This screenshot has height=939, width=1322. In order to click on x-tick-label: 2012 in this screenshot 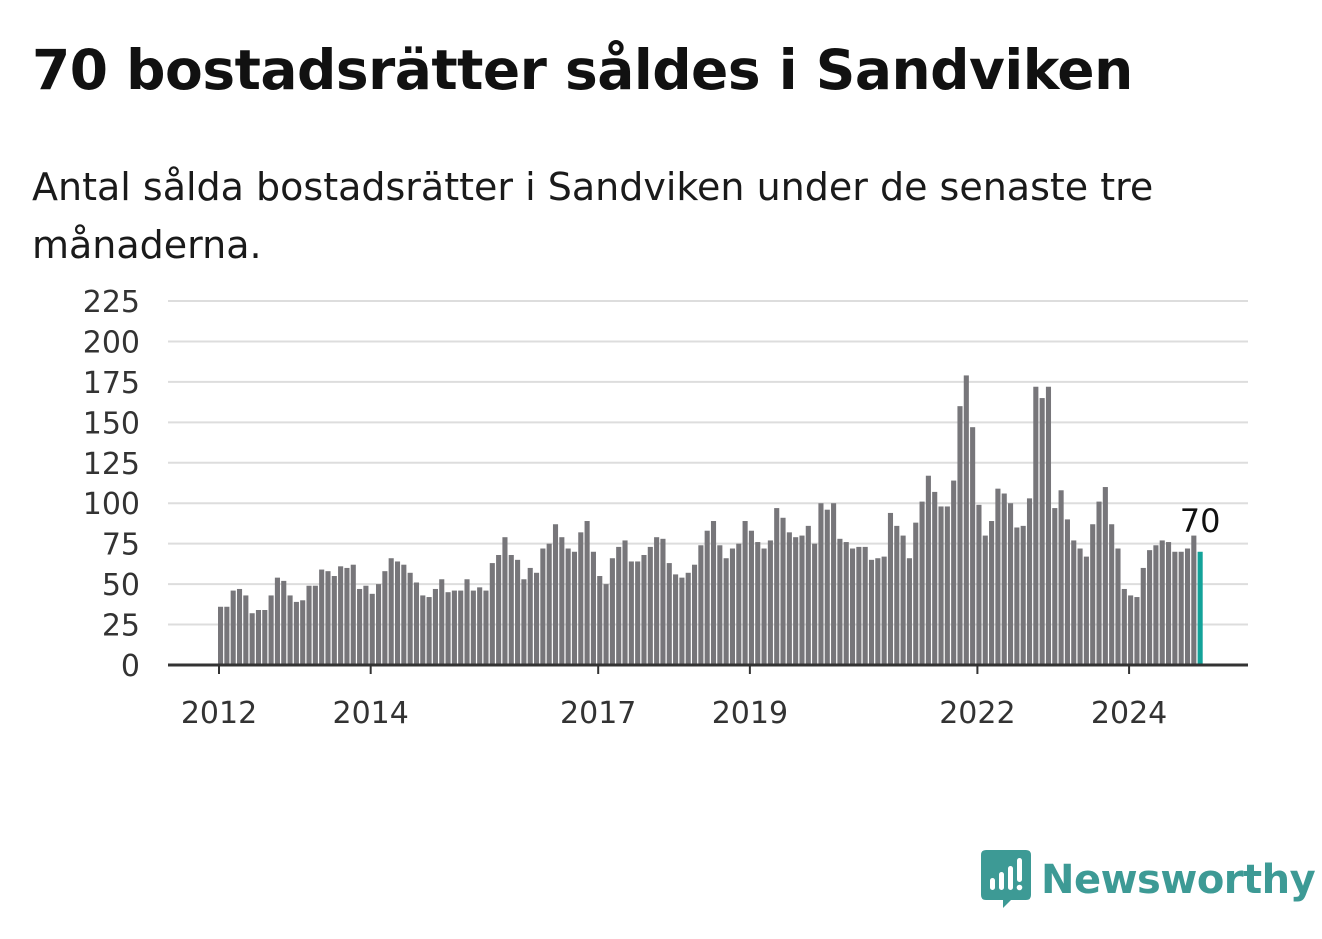, I will do `click(219, 713)`.